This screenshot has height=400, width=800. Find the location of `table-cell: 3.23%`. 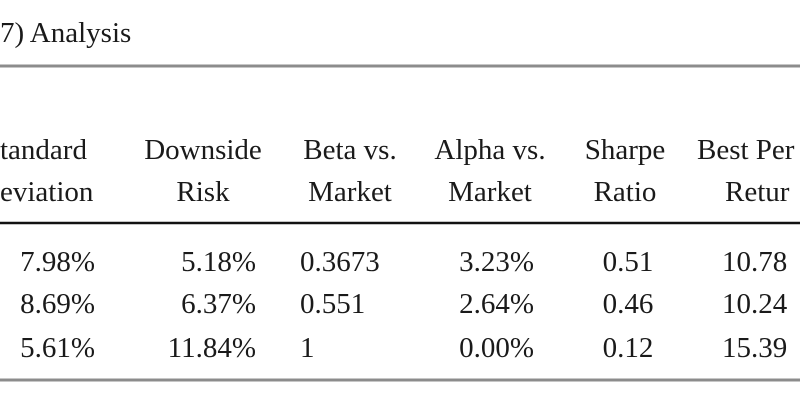

table-cell: 3.23% is located at coordinates (496, 262).